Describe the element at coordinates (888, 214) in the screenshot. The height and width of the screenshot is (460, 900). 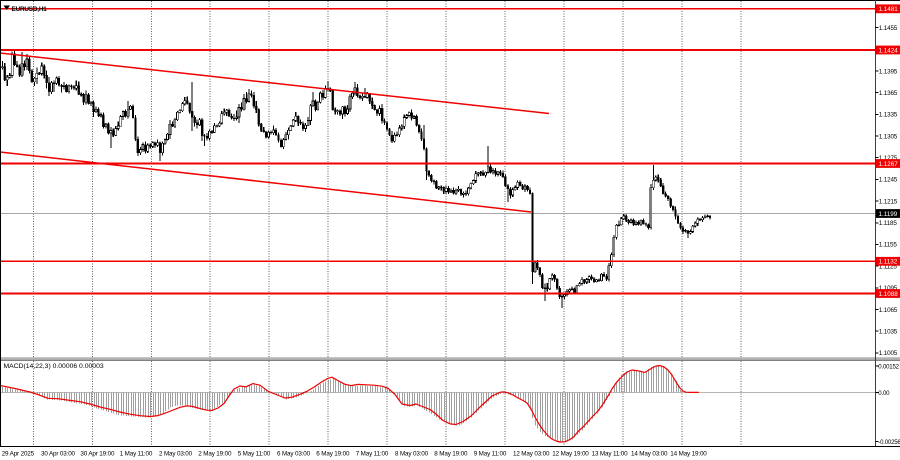
I see `svg-text: 1.1199` at that location.